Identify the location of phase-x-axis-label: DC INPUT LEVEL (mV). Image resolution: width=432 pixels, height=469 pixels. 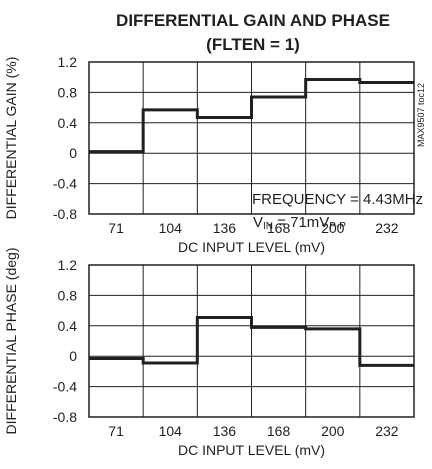
(251, 450).